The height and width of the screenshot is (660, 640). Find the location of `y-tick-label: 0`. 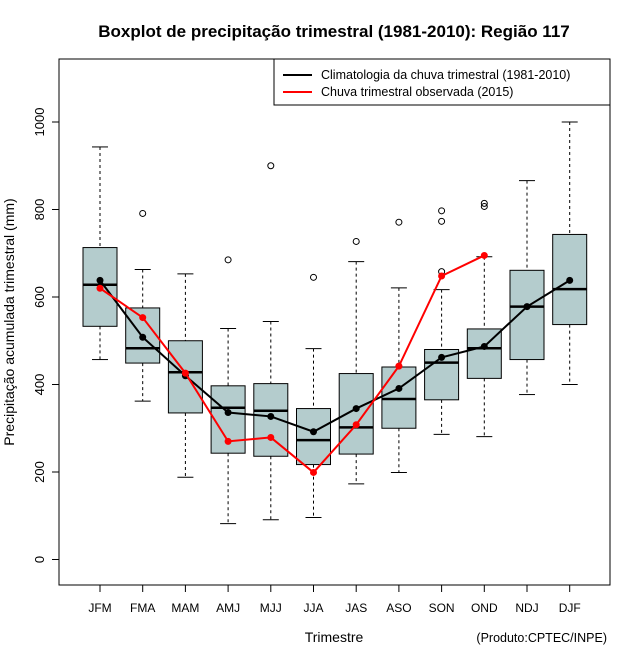

y-tick-label: 0 is located at coordinates (39, 559).